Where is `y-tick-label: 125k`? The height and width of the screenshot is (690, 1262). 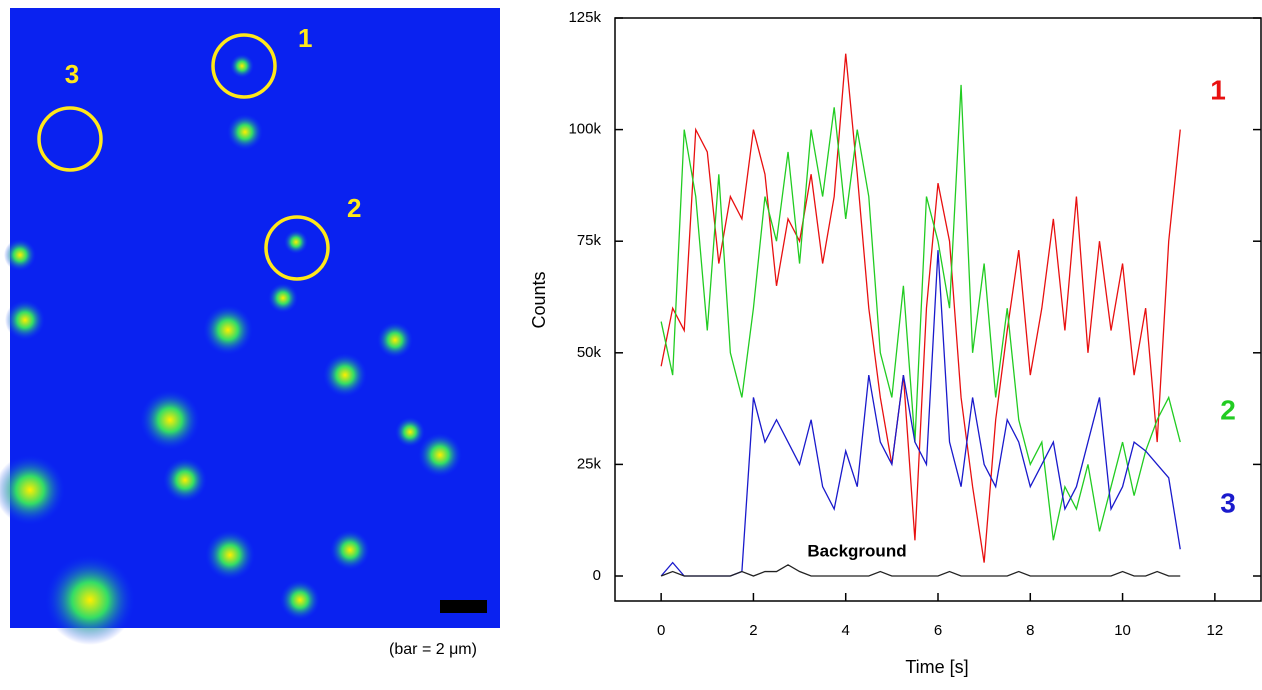
y-tick-label: 125k is located at coordinates (584, 17).